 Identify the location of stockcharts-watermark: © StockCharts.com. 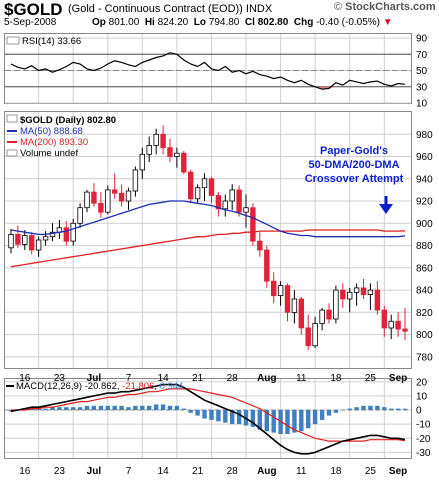
(385, 7).